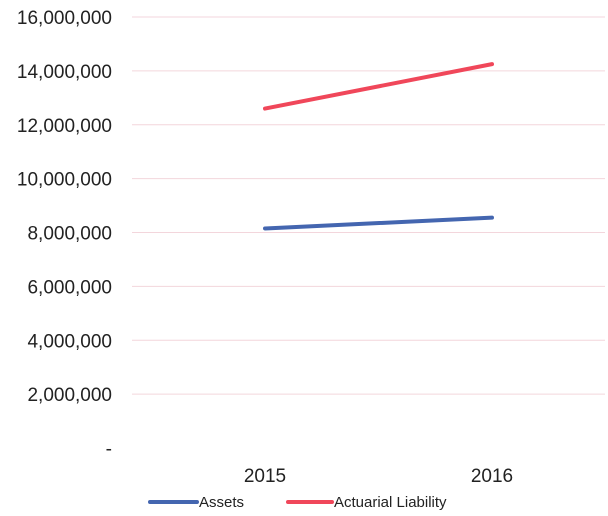 This screenshot has height=516, width=608. Describe the element at coordinates (390, 502) in the screenshot. I see `legend-label-actuarial-liability: Actuarial Liability` at that location.